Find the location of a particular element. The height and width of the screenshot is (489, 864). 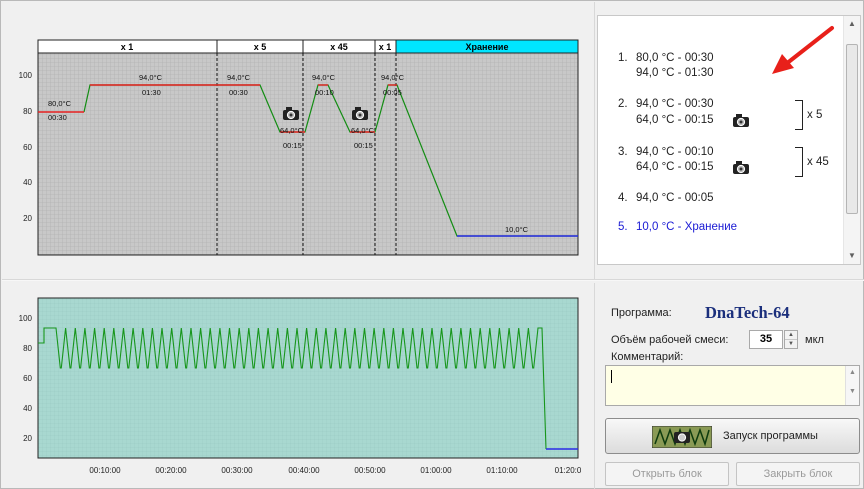

run-program-icon is located at coordinates (682, 437).